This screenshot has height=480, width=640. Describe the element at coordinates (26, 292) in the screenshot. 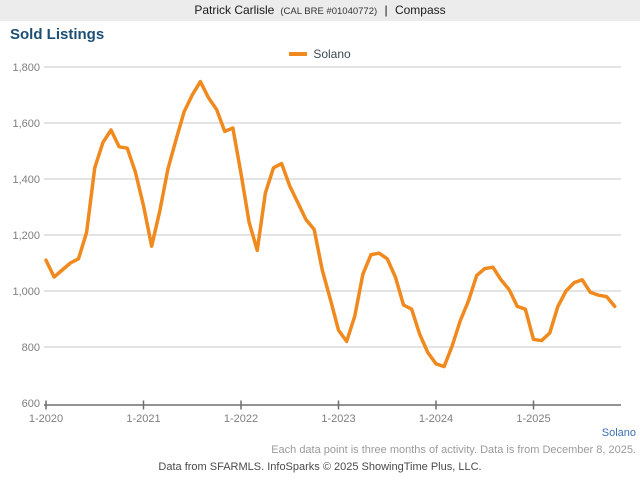

I see `y-axis-label: 1,000` at that location.